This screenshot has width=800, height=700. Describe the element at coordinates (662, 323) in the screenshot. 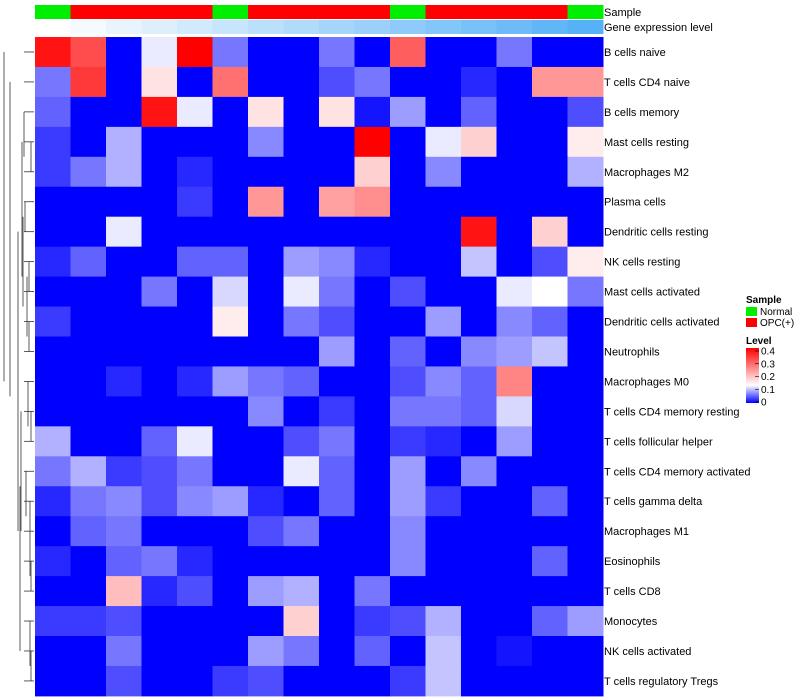

I see `row-label: Dendritic cells activated` at that location.